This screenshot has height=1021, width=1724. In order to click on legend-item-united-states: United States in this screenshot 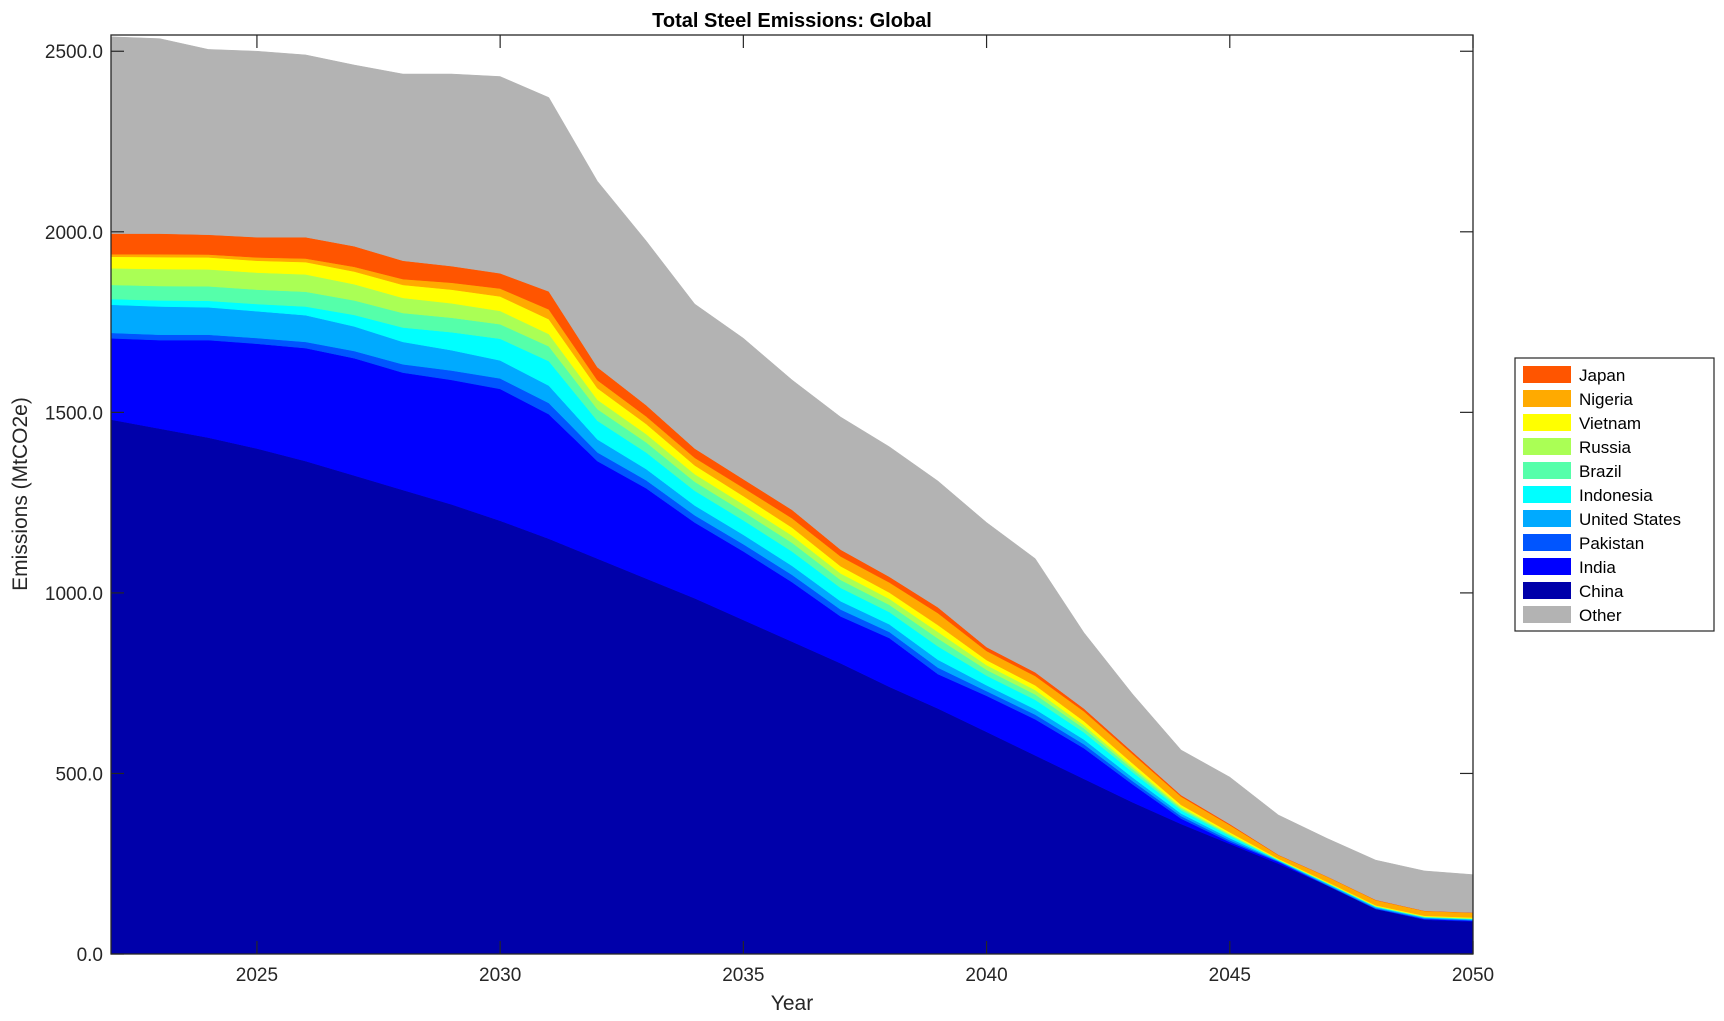, I will do `click(1602, 519)`.